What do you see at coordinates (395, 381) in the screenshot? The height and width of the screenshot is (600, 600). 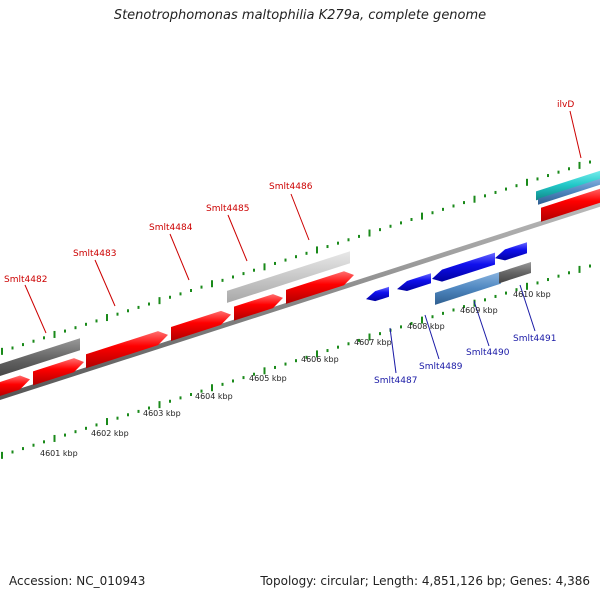 I see `gene-label-smlt4487: Smlt4487` at bounding box center [395, 381].